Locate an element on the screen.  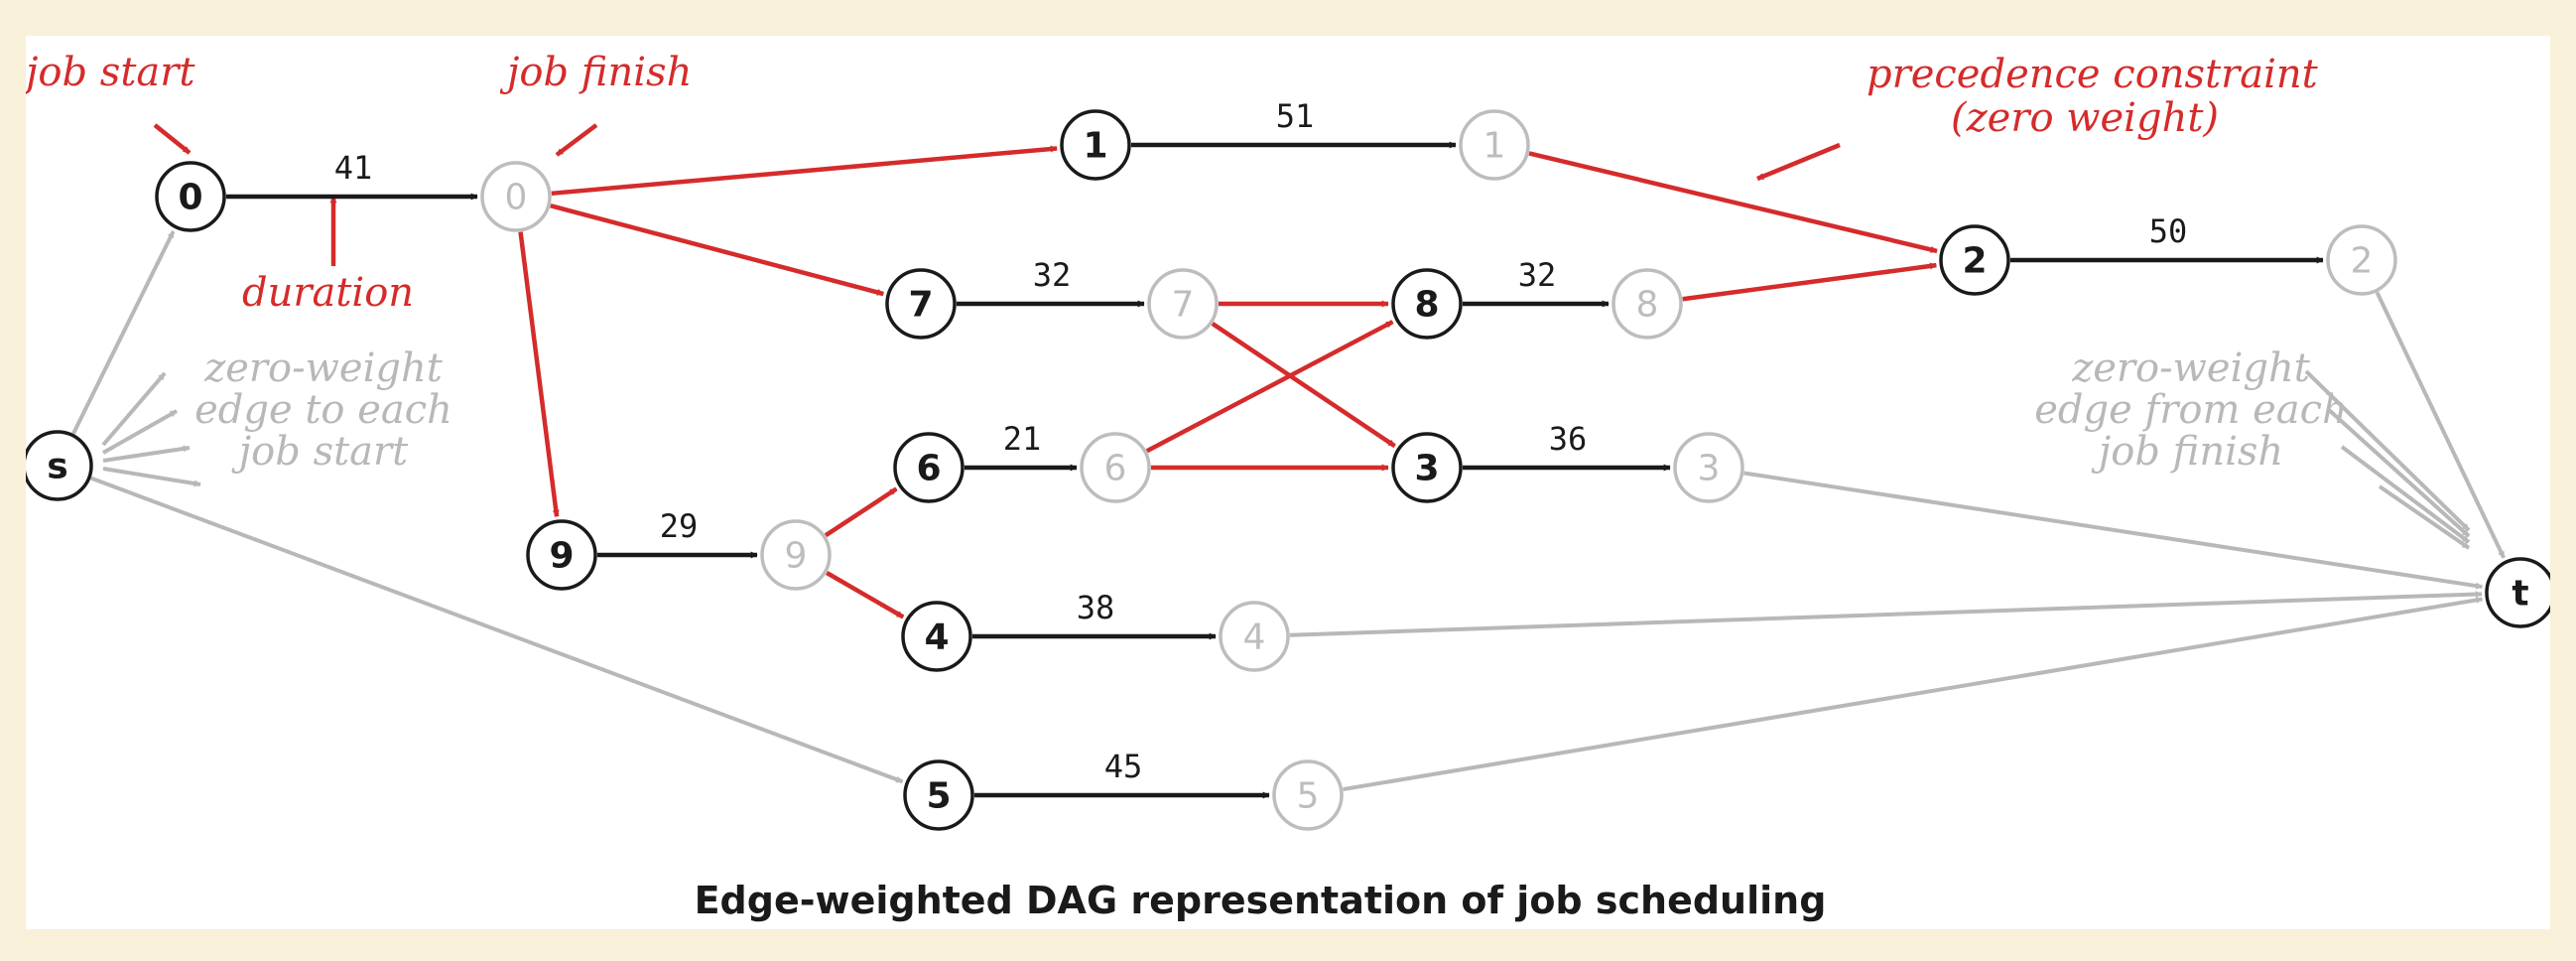
node-5f: 5 is located at coordinates (1308, 795).